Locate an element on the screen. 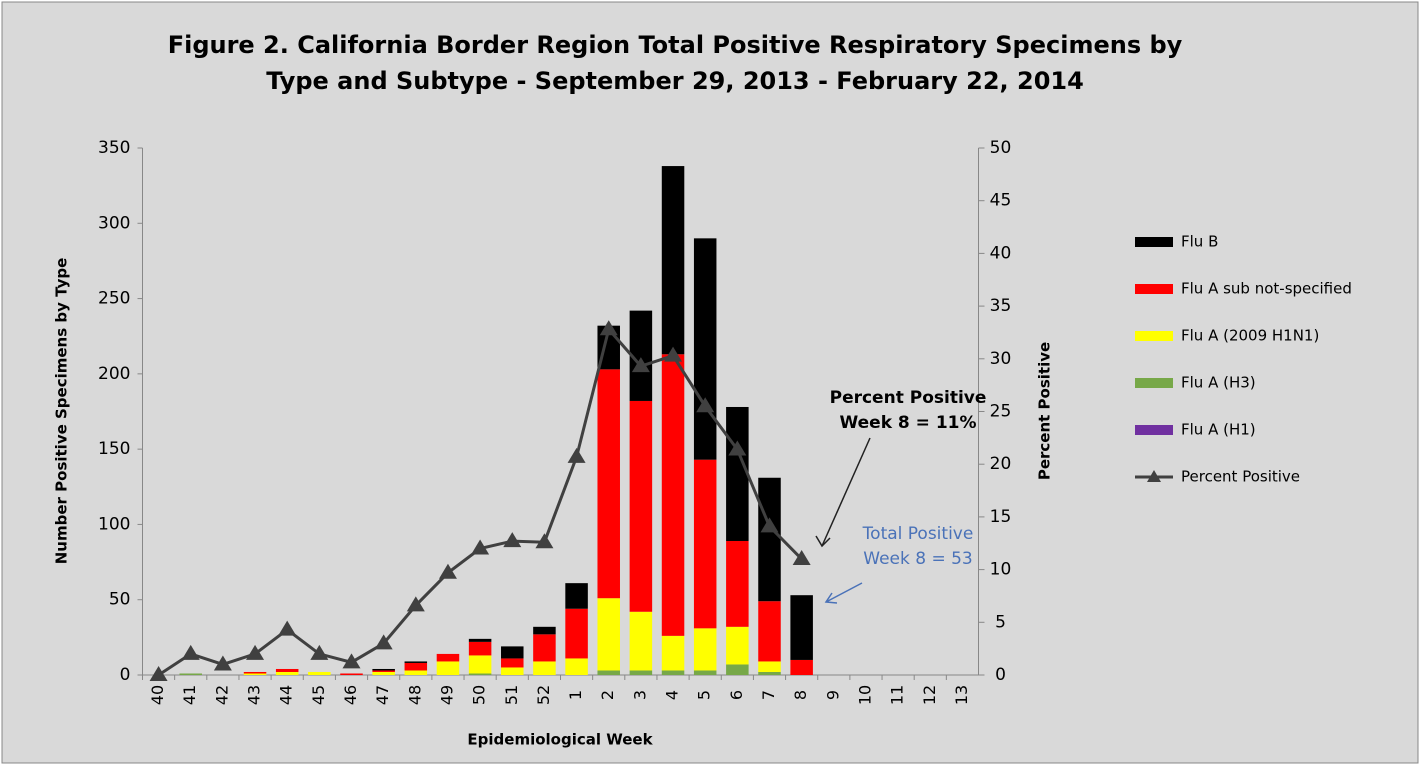 This screenshot has width=1422, height=771. y2-tick-label: 35 is located at coordinates (1001, 306).